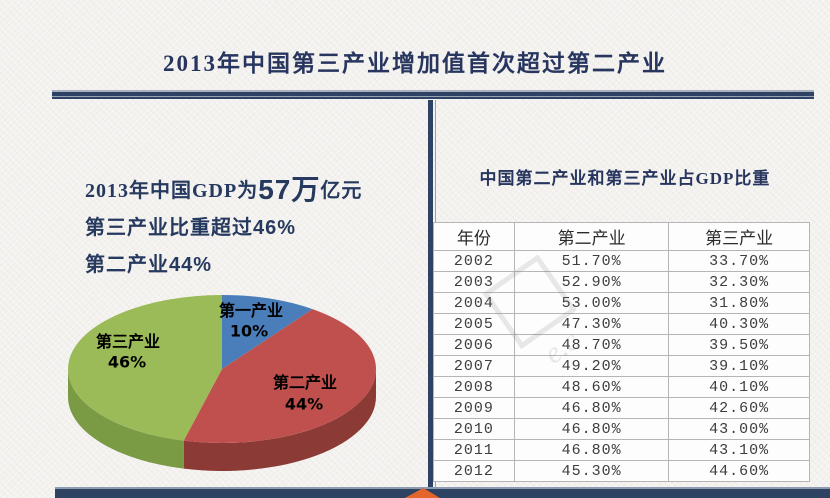 This screenshot has height=498, width=830. What do you see at coordinates (474, 366) in the screenshot?
I see `table-cell: 2007` at bounding box center [474, 366].